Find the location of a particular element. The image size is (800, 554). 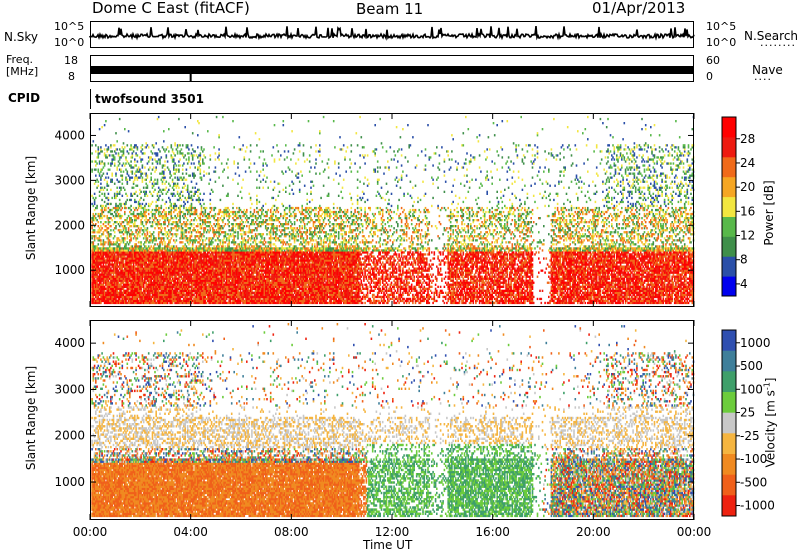

freq-unit: [MHz] is located at coordinates (22, 71).